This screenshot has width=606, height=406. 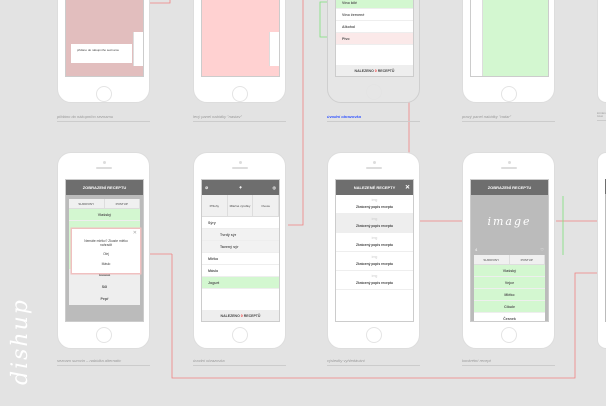 I want to click on recipe-image: image, so click(x=509, y=221).